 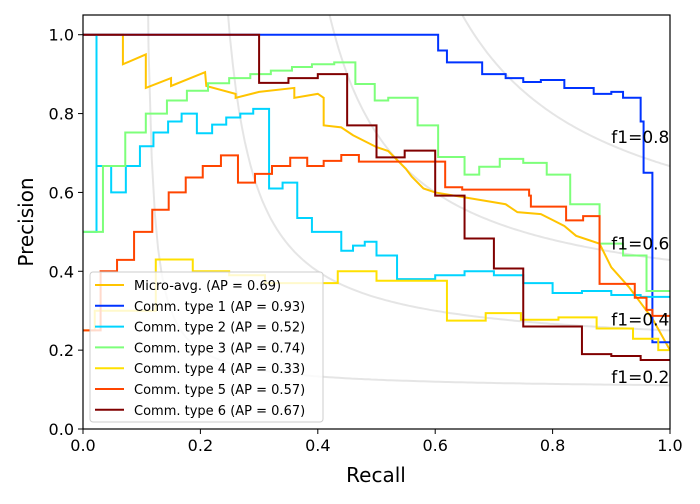 I want to click on y-tick-label: 0.0, so click(x=61, y=429).